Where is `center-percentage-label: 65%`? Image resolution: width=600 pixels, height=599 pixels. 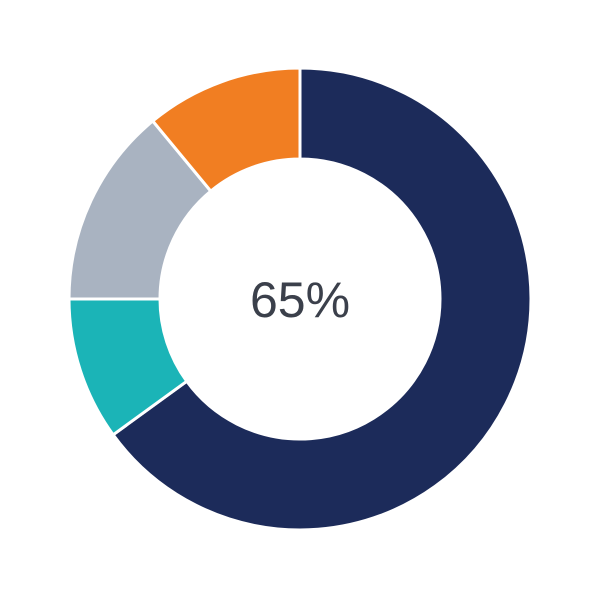
center-percentage-label: 65% is located at coordinates (300, 300).